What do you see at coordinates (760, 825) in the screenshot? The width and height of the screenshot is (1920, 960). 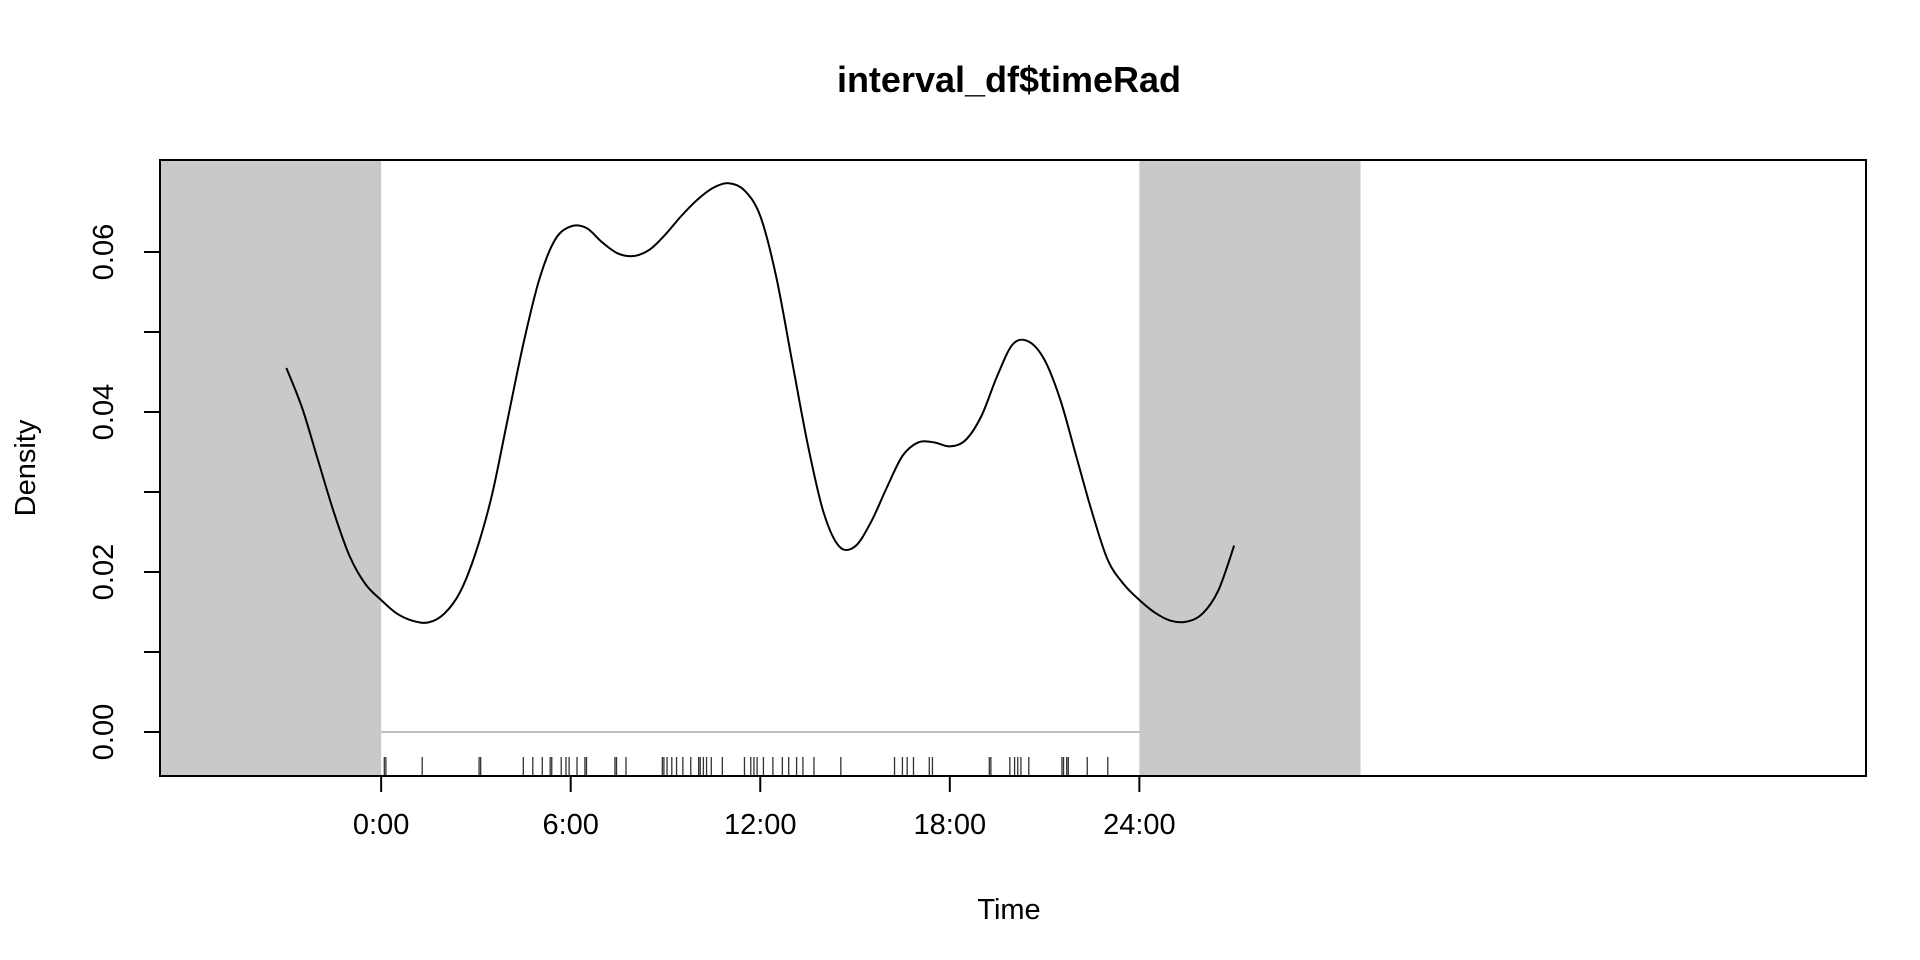 I see `x-tick-label: 12:00` at bounding box center [760, 825].